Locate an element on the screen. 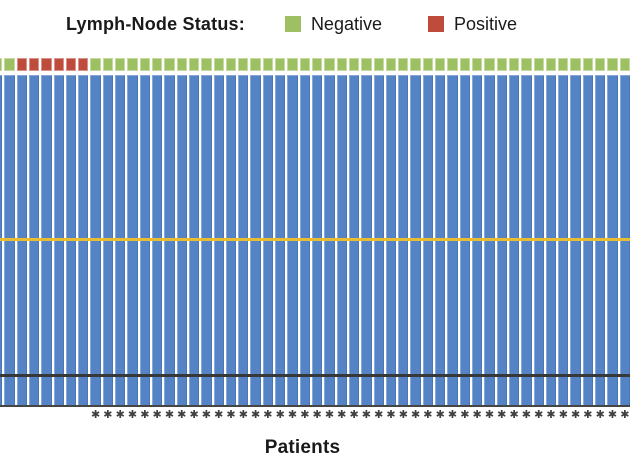 The height and width of the screenshot is (473, 630). legend-title: Lymph-Node Status: is located at coordinates (155, 23).